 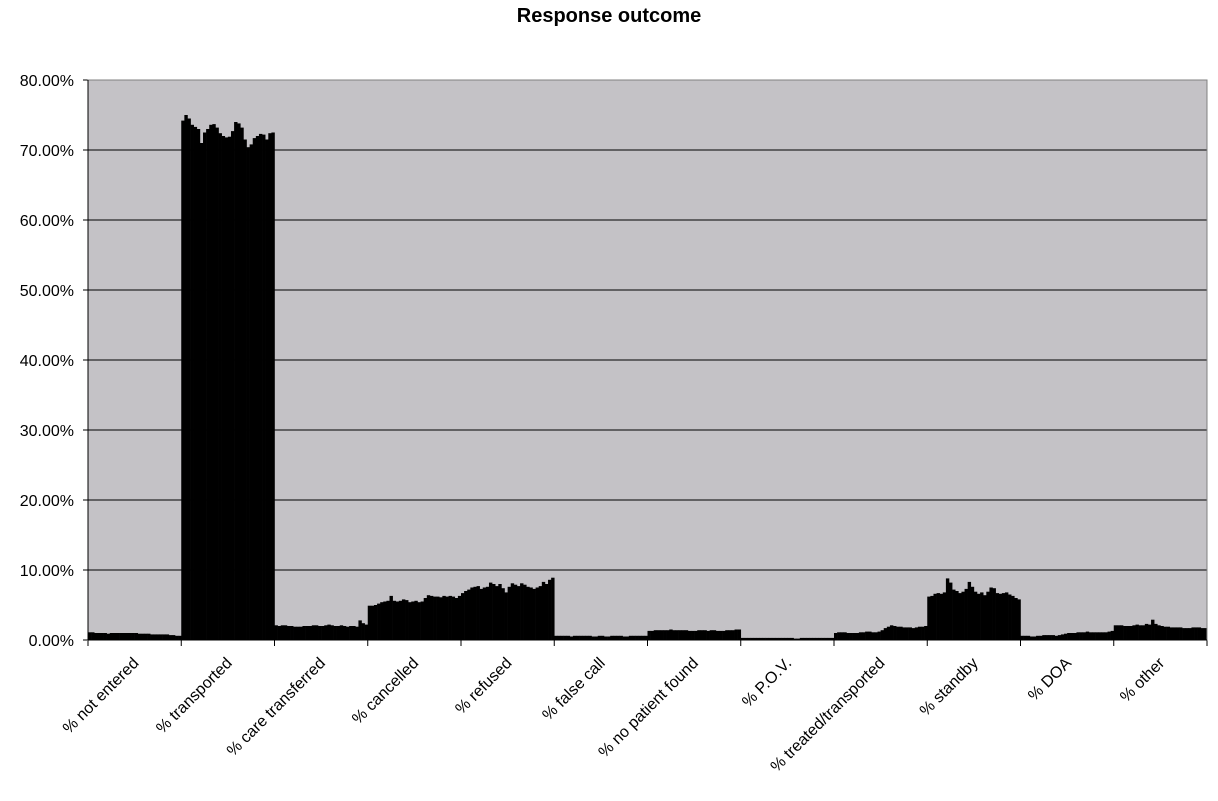 I want to click on y-tick-label: 40.00%, so click(x=47, y=361).